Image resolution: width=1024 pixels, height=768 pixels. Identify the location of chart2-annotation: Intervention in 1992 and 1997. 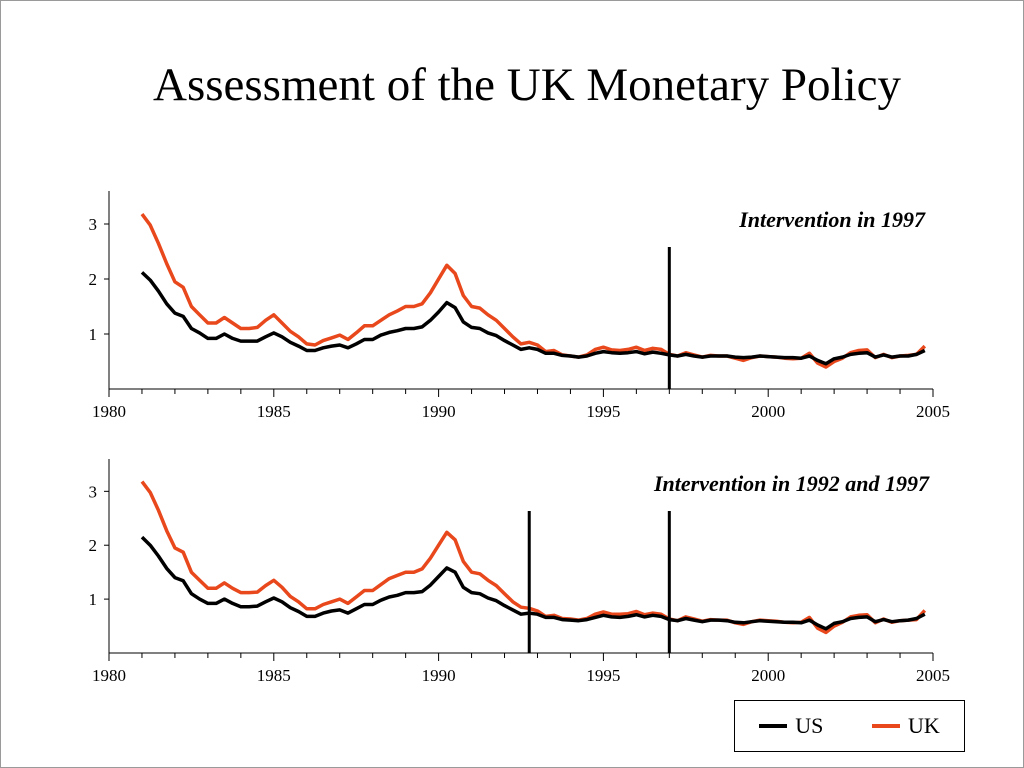
(791, 483).